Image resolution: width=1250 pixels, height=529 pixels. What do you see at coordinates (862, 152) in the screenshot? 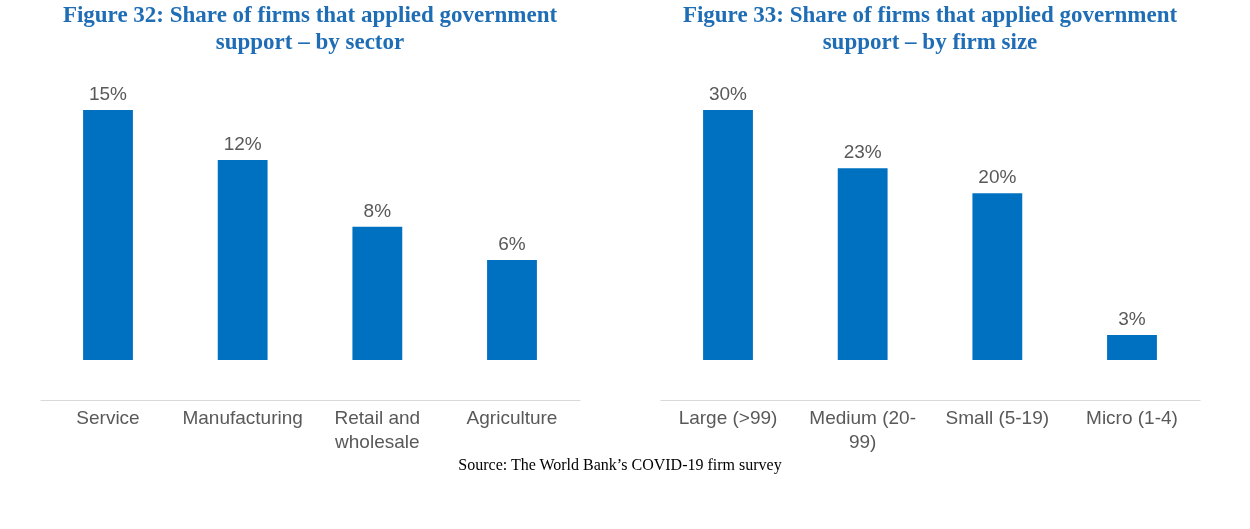
I see `data-label: 23%` at bounding box center [862, 152].